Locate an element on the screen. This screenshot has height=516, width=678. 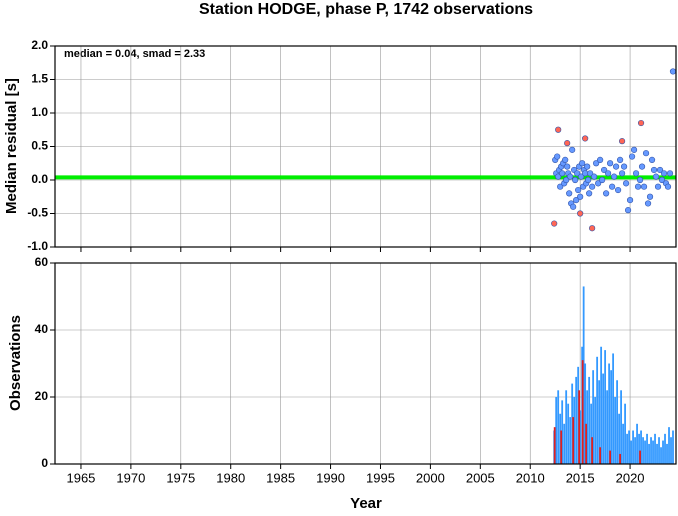
y-axis-label: Median residual [s] is located at coordinates (11, 146).